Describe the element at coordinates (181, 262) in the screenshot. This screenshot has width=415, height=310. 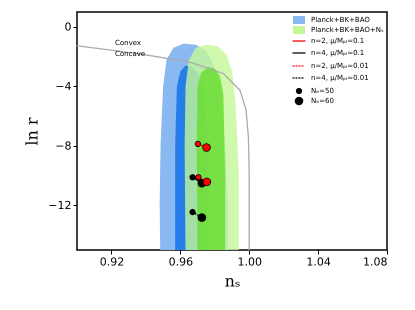
I see `x-tick-label: 0.96` at that location.